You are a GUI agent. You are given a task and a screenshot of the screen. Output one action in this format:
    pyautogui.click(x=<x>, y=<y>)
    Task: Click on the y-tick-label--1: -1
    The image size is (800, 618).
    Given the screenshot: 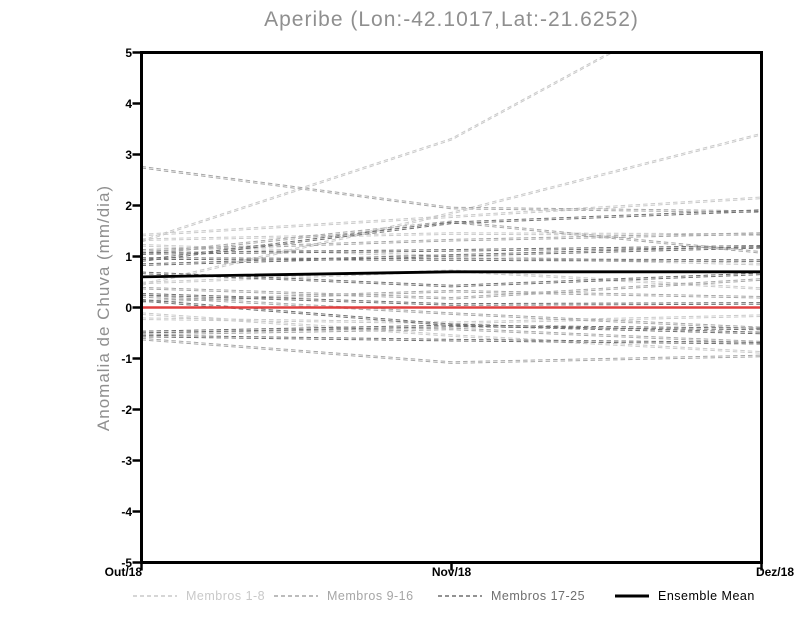 What is the action you would take?
    pyautogui.click(x=126, y=358)
    